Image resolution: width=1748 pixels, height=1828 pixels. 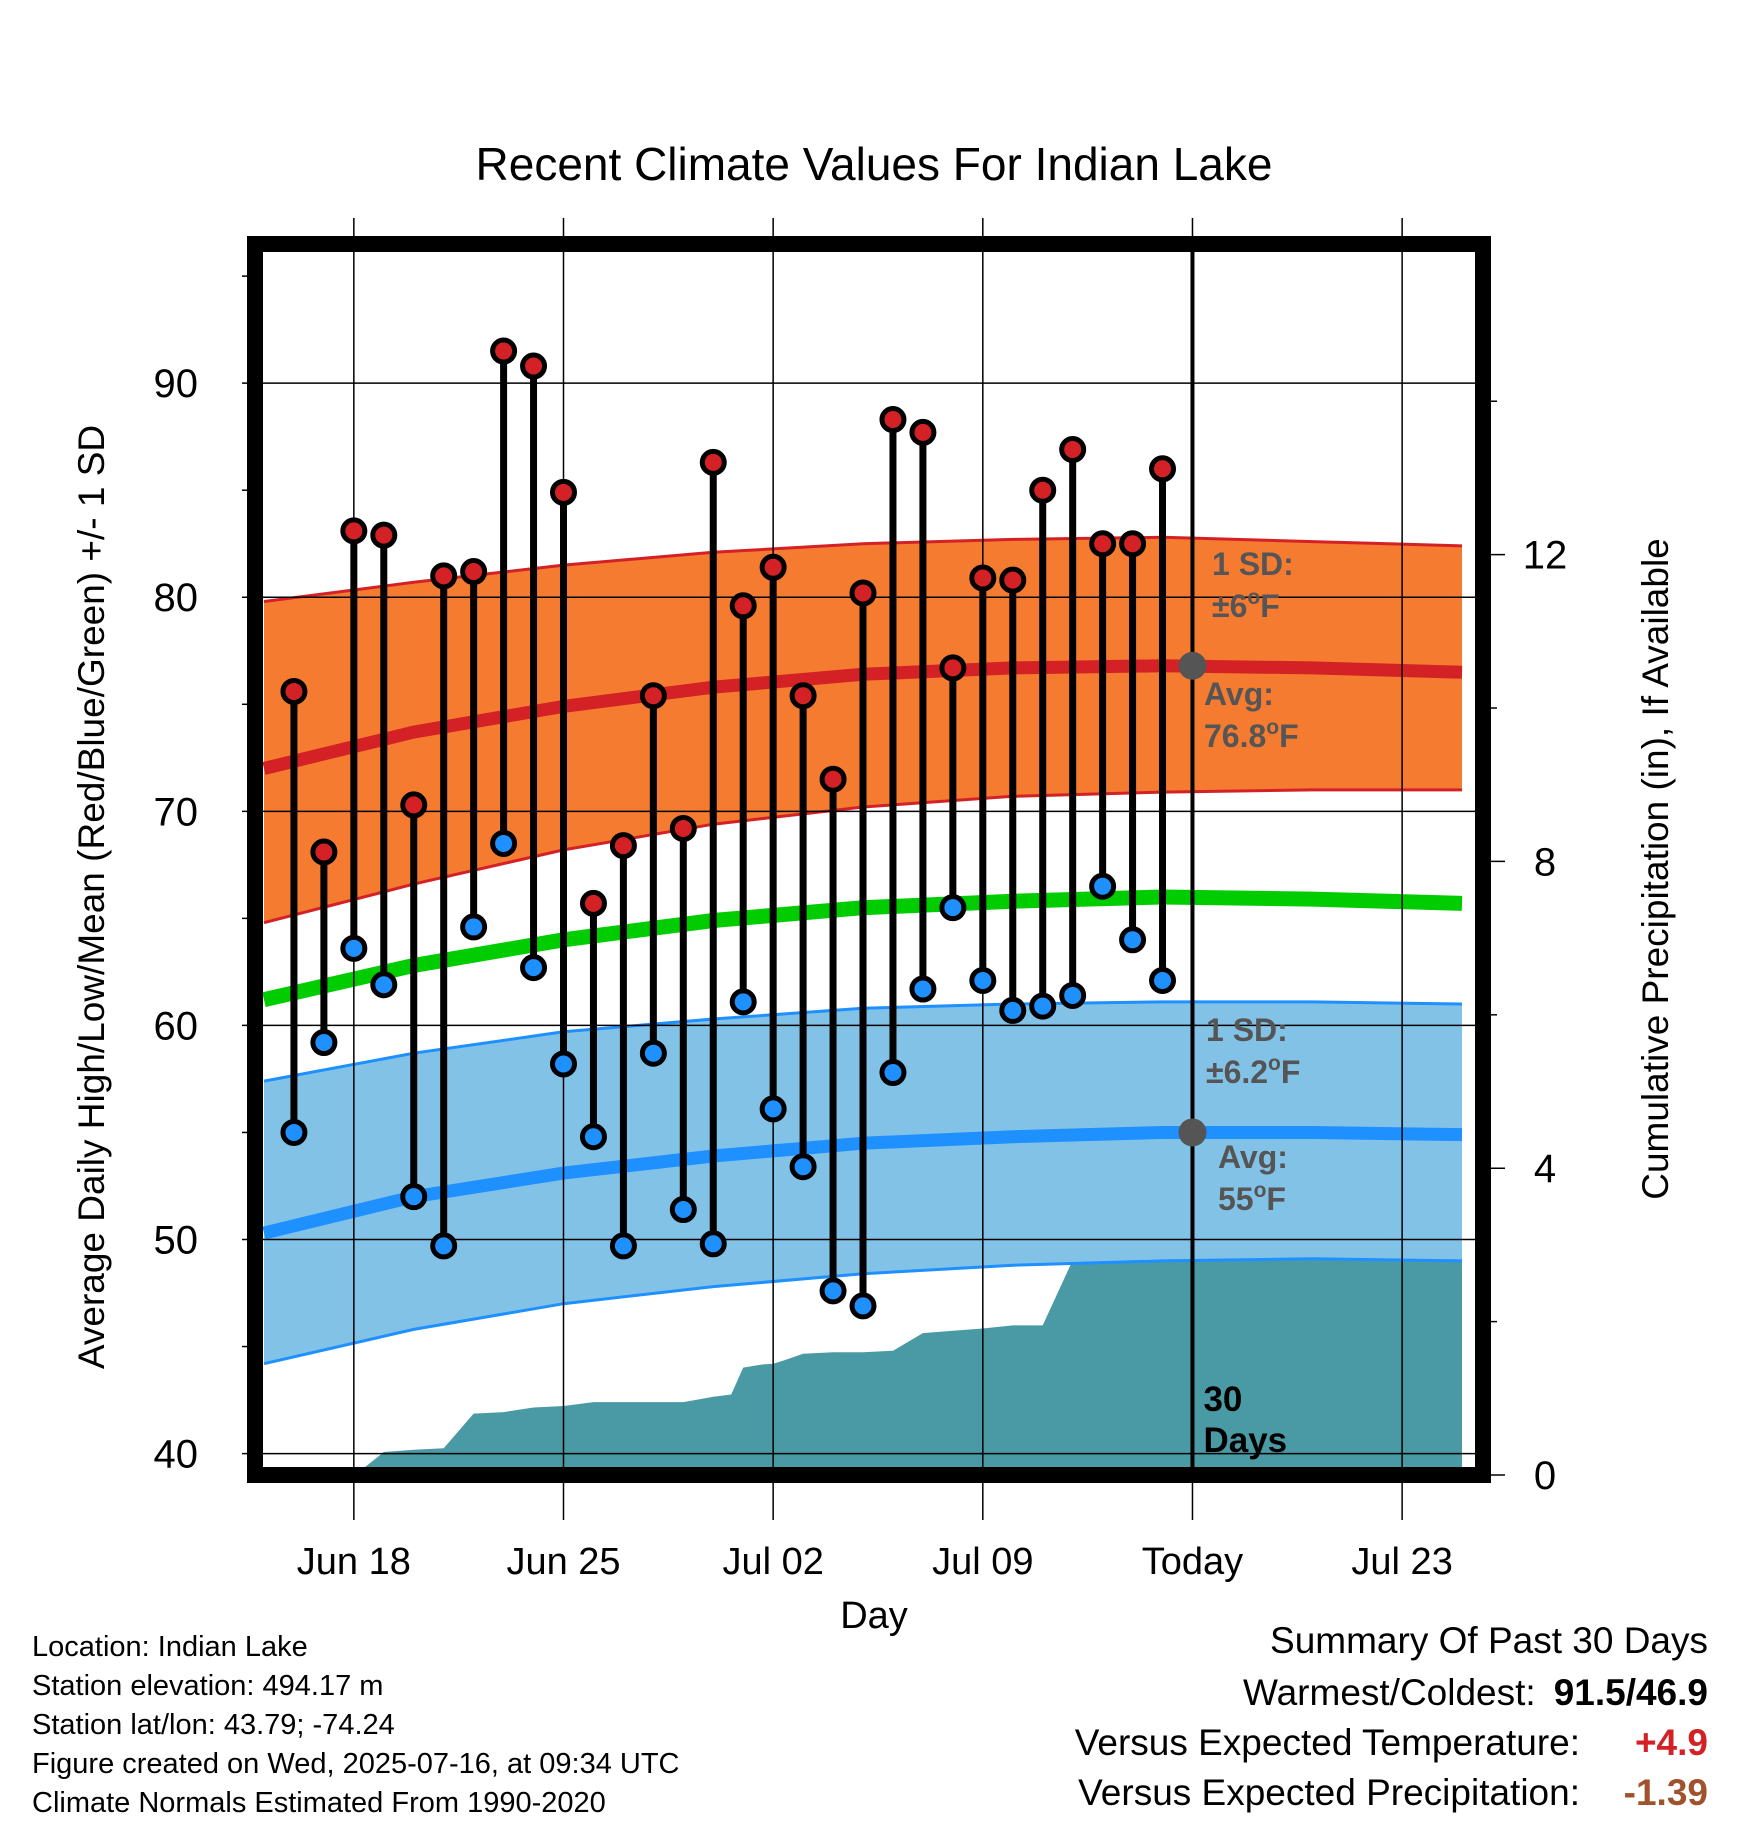 What do you see at coordinates (1545, 1169) in the screenshot?
I see `y2-tick-label: 4` at bounding box center [1545, 1169].